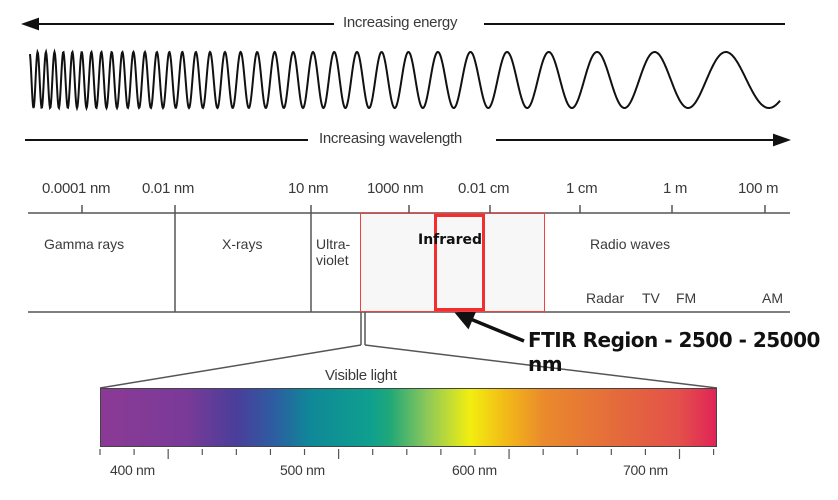 The image size is (838, 500). I want to click on scale-tick-label: 10 nm, so click(308, 188).